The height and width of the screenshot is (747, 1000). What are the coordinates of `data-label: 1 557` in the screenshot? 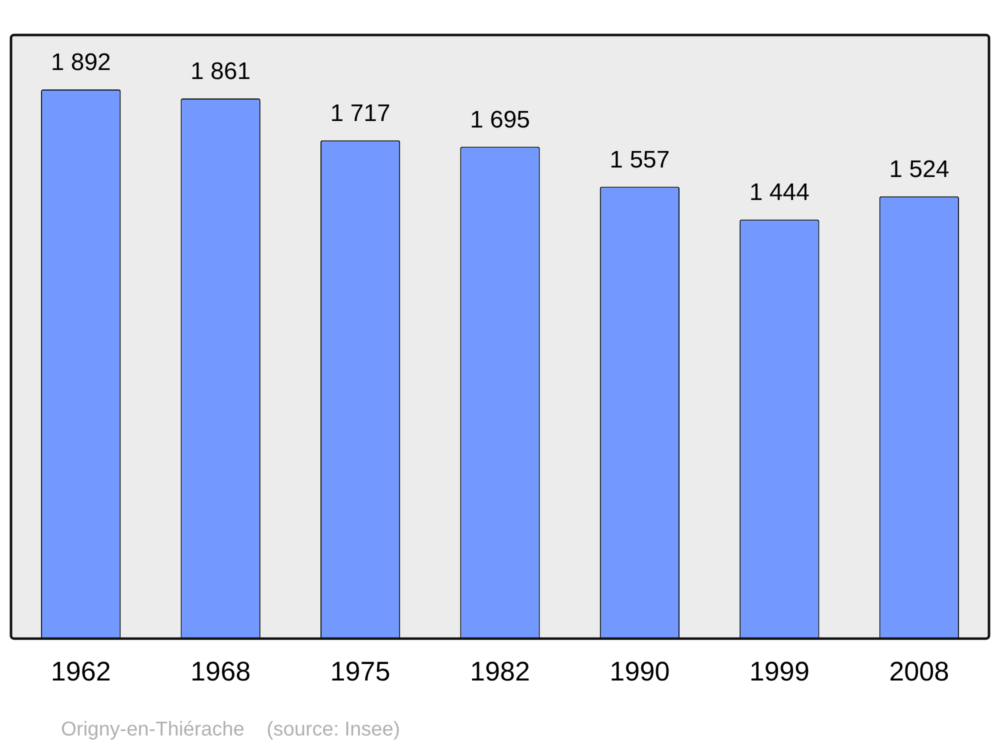 It's located at (640, 160).